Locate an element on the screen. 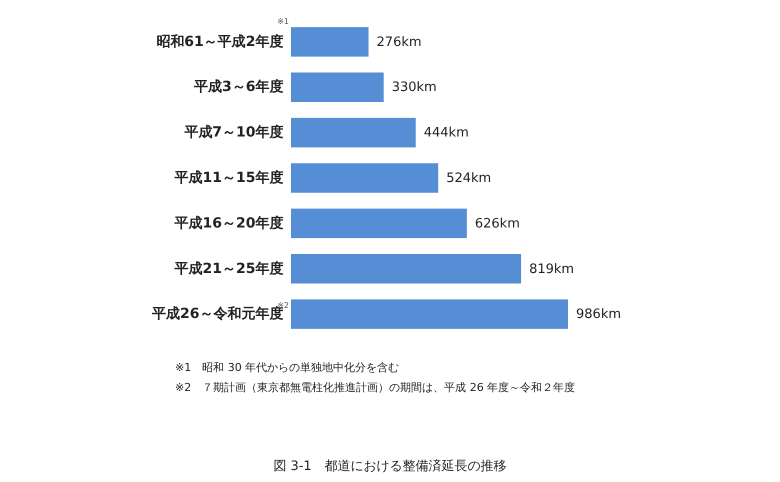  data-label: 330km is located at coordinates (414, 88).